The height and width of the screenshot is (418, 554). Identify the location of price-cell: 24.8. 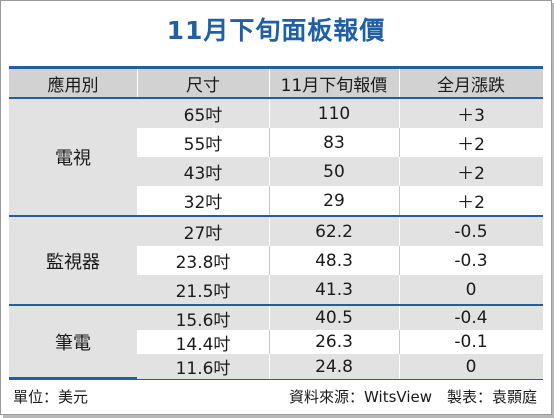
(334, 366).